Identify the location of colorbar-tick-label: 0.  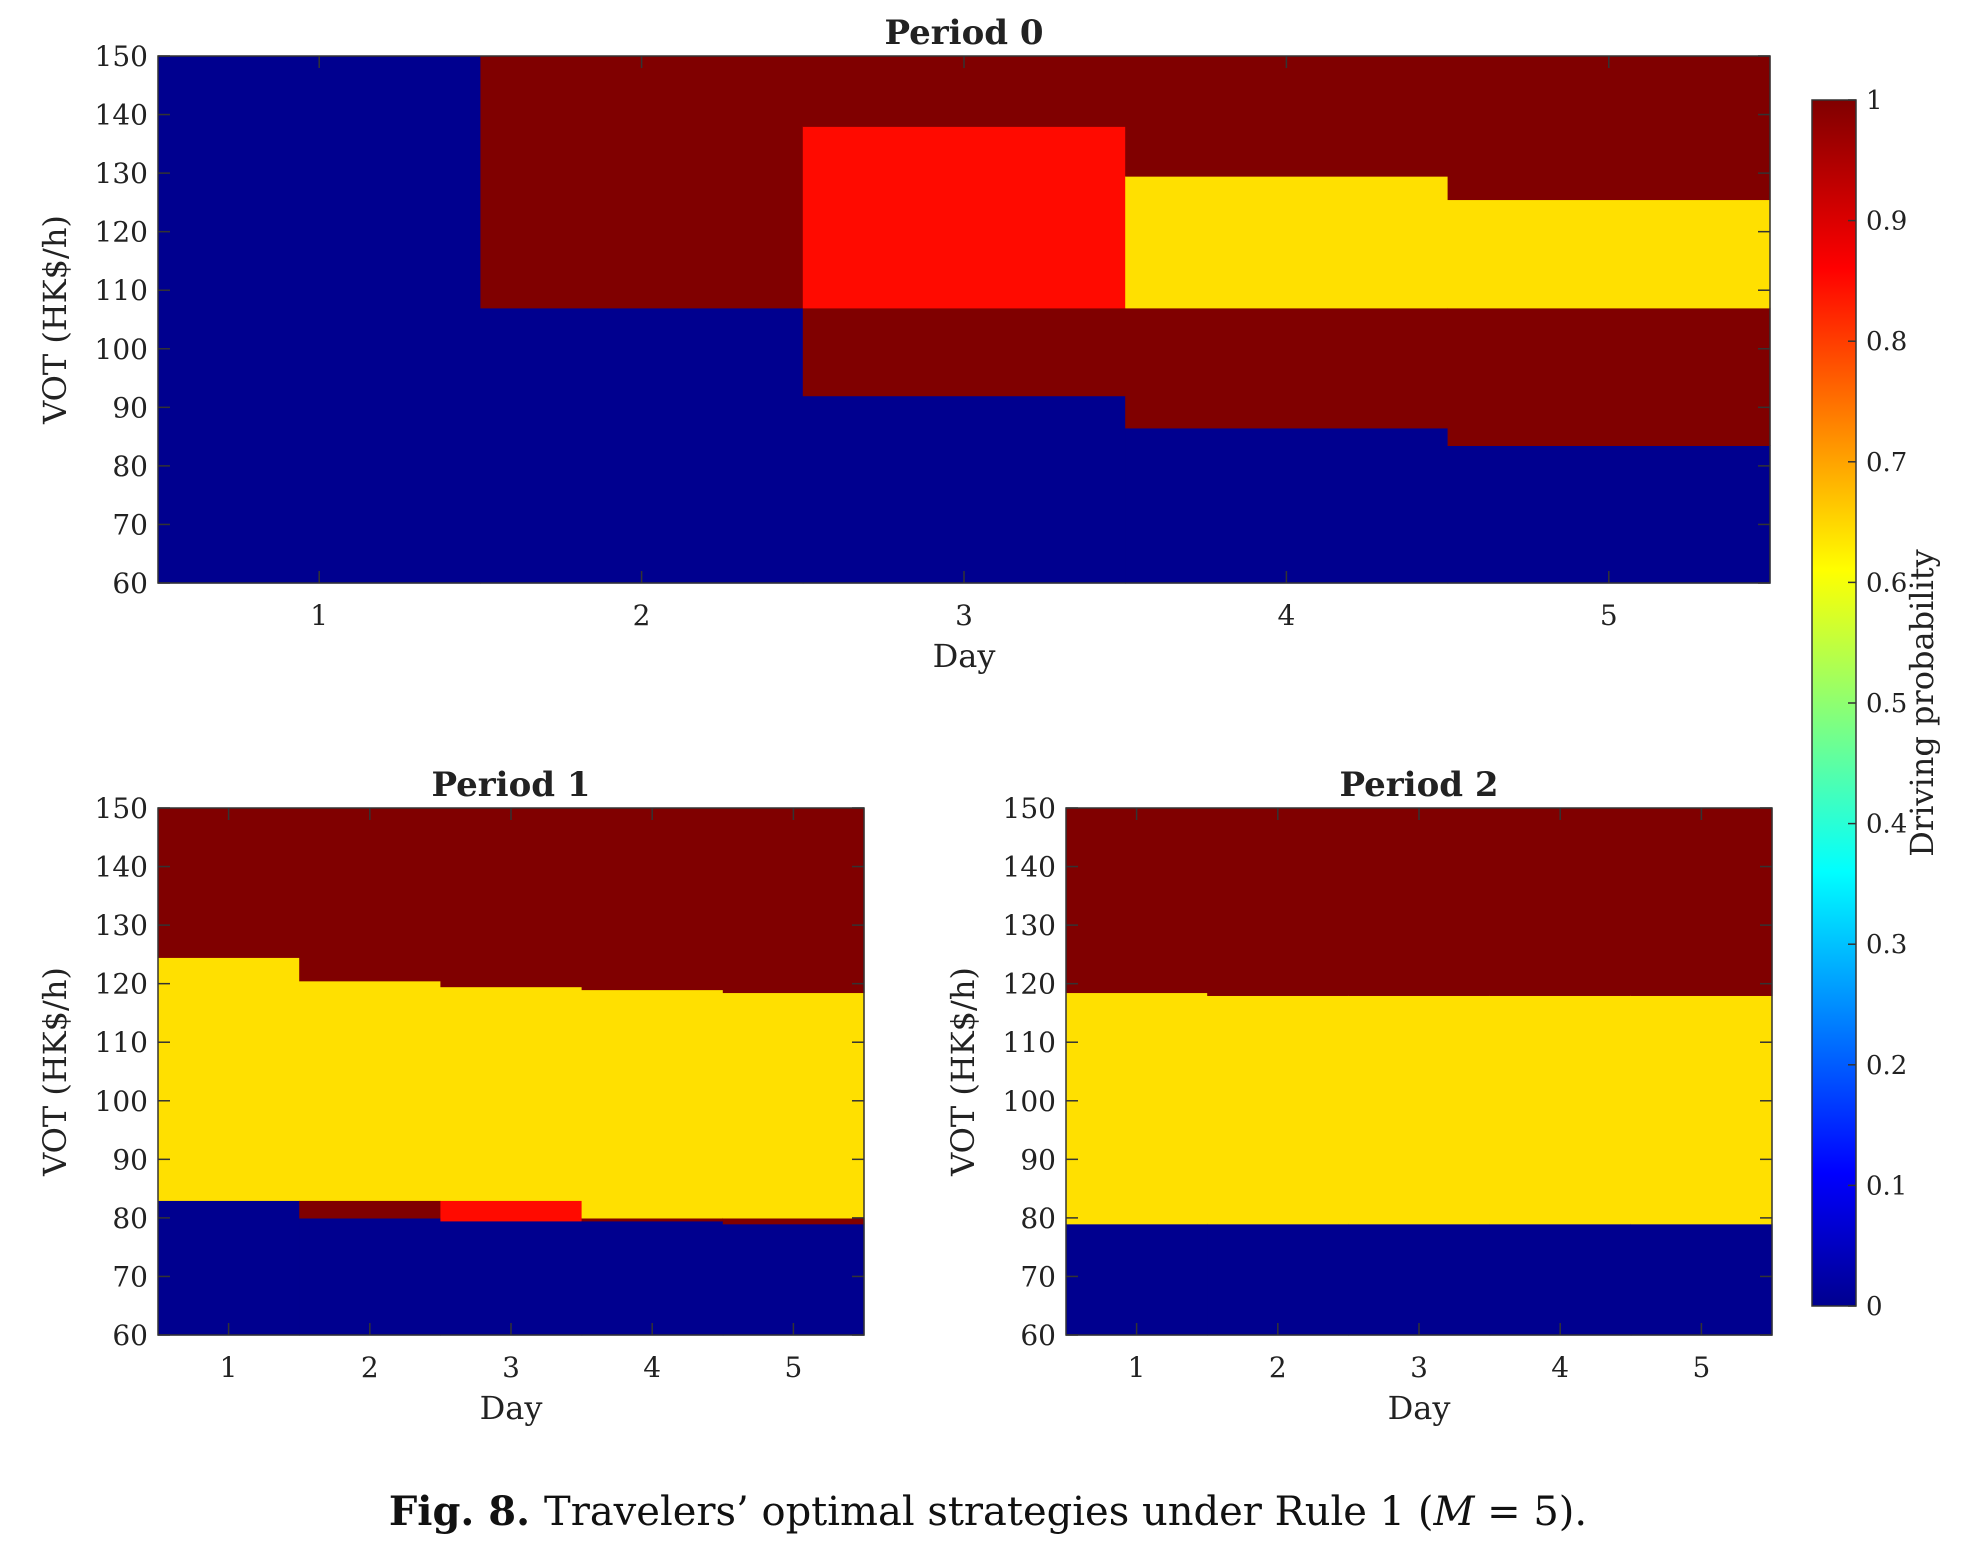
(1874, 1307).